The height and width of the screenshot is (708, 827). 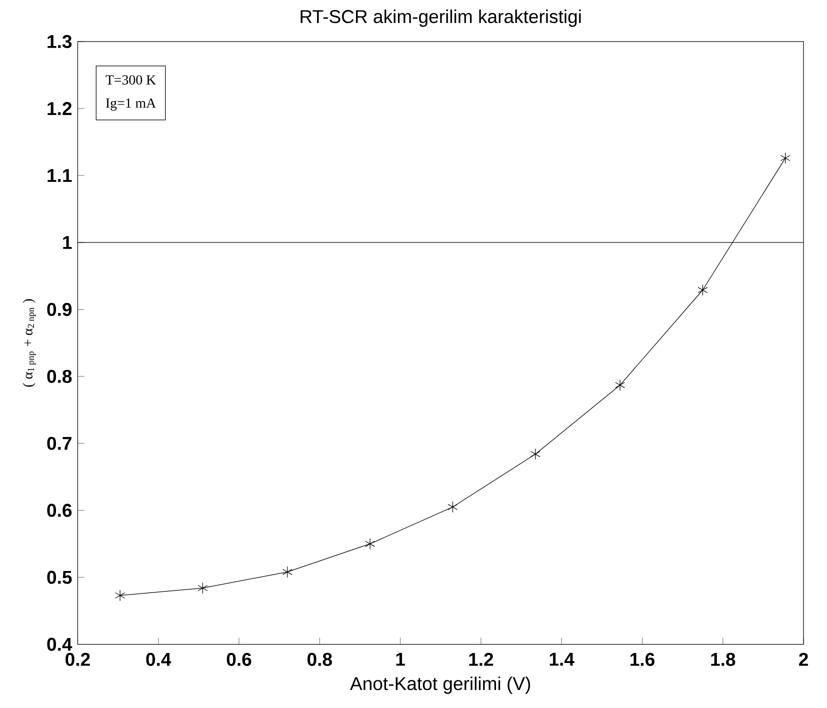 What do you see at coordinates (131, 104) in the screenshot?
I see `annotation: Ig=1 mA` at bounding box center [131, 104].